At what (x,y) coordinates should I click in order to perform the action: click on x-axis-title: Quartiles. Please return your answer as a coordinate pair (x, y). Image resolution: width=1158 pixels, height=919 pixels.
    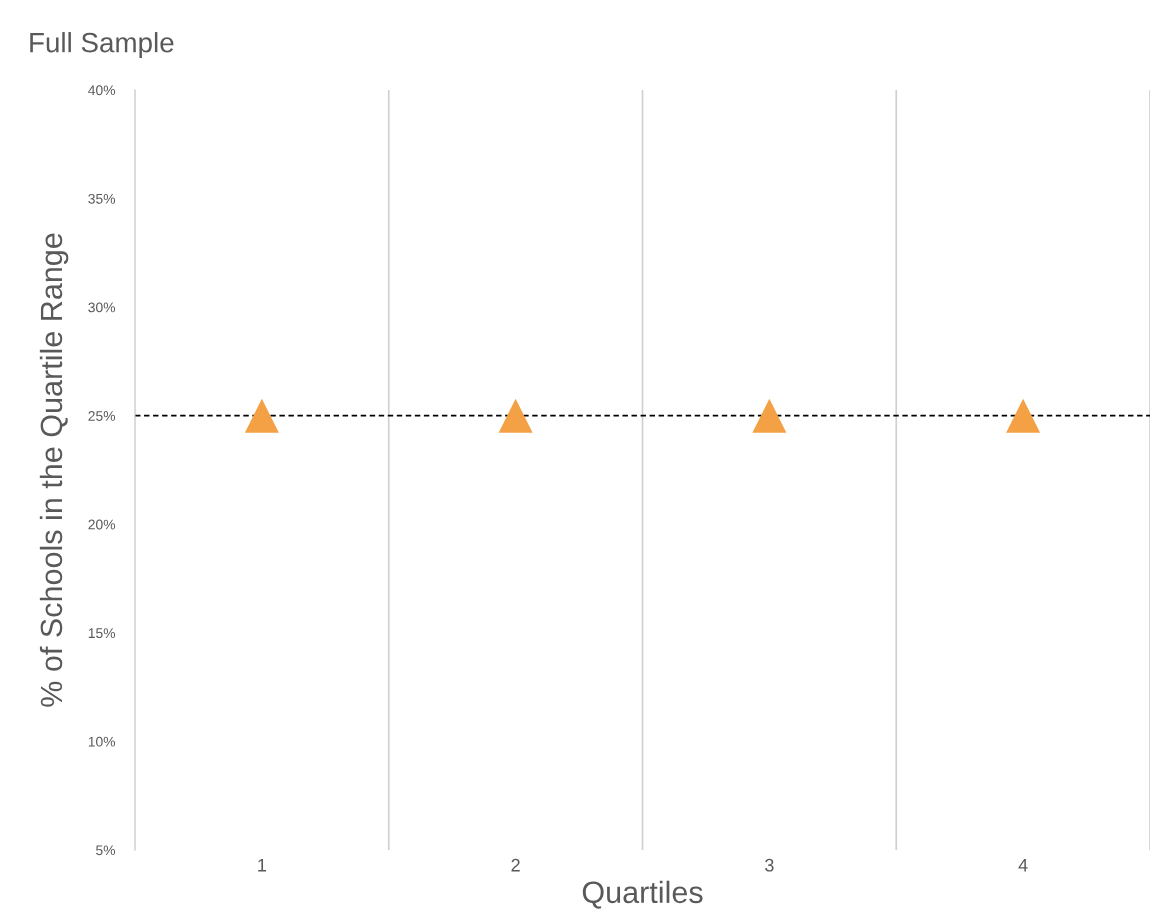
    Looking at the image, I should click on (642, 894).